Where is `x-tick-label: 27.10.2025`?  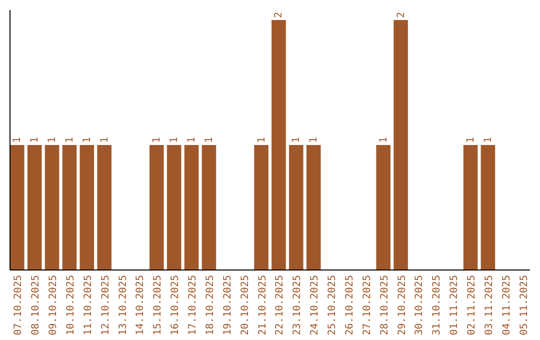
x-tick-label: 27.10.2025 is located at coordinates (367, 305).